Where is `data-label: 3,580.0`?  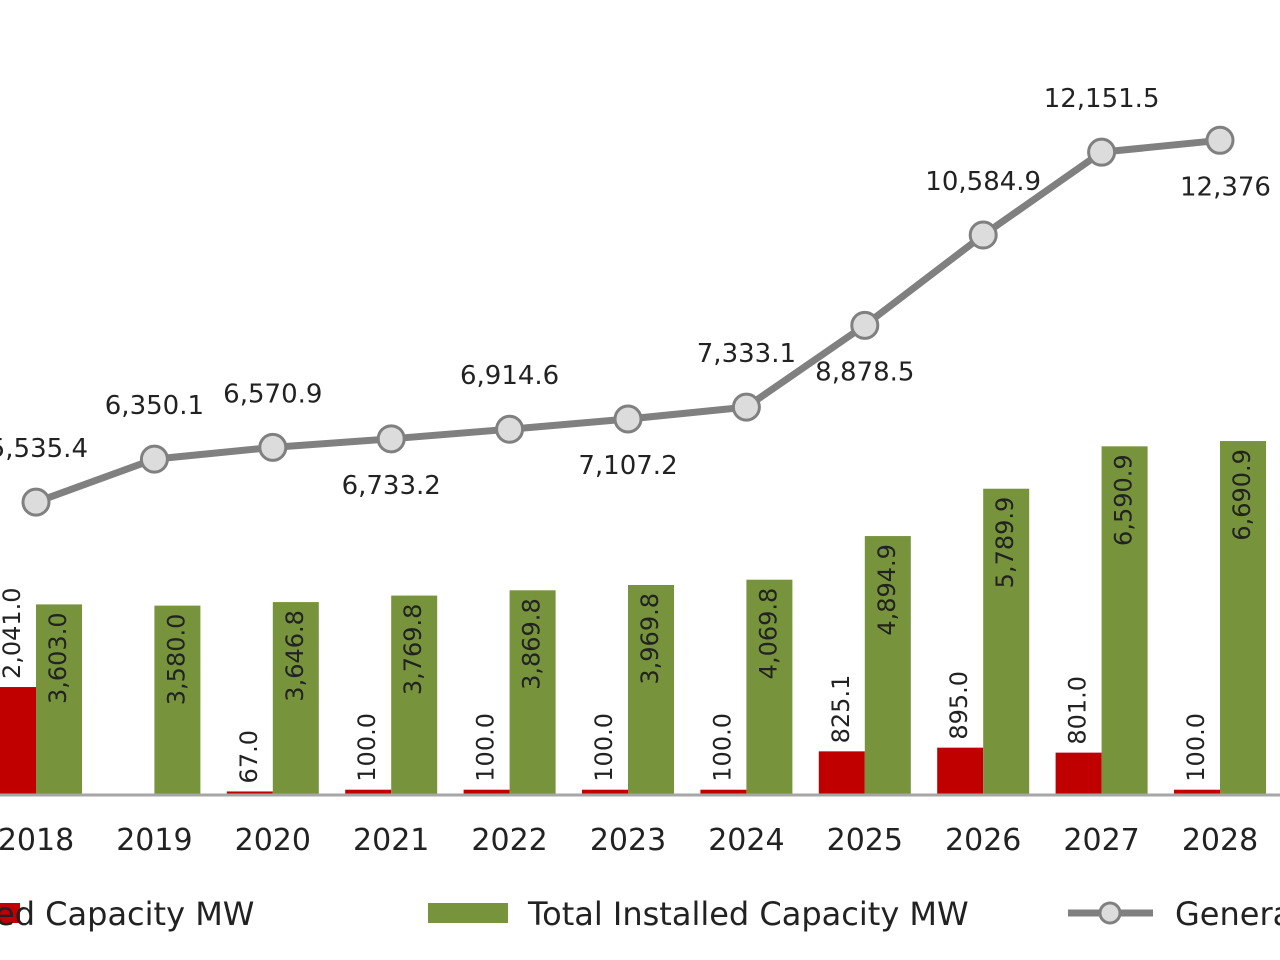
data-label: 3,580.0 is located at coordinates (176, 660).